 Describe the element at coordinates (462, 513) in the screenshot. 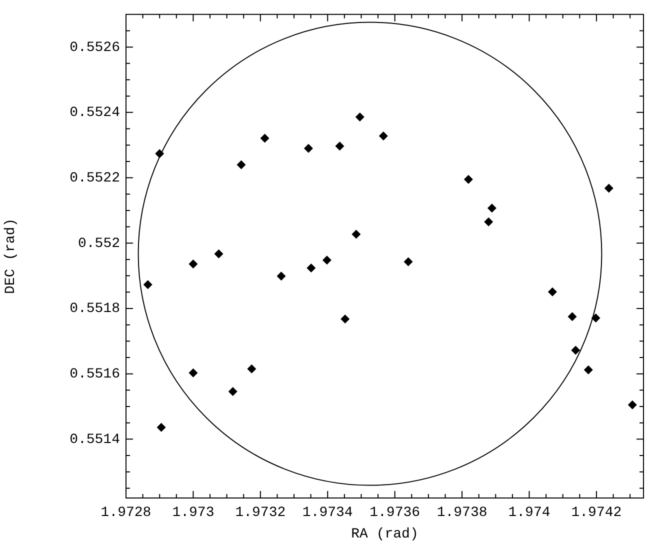

I see `x-tick-label: 1.9738` at that location.